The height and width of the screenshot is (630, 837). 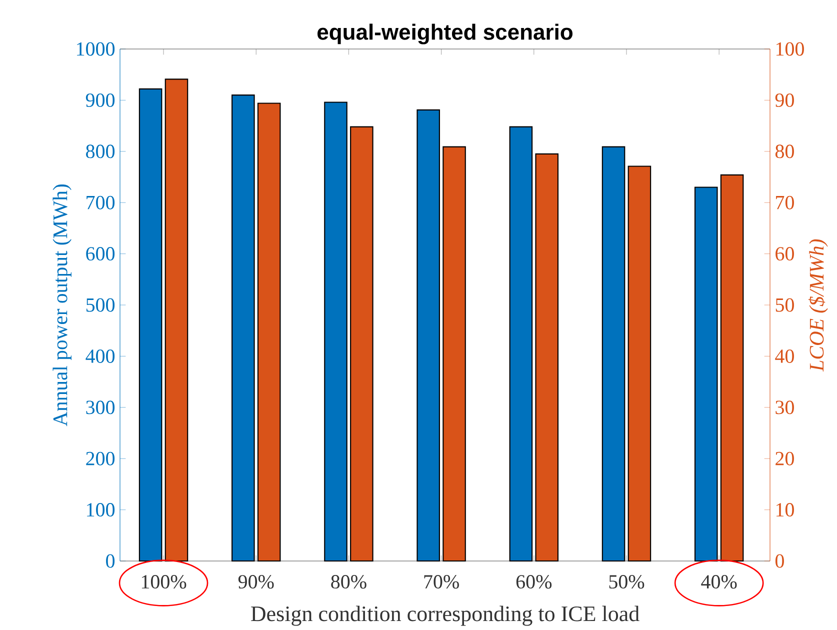 I want to click on x-tick-label: 90%, so click(x=256, y=581).